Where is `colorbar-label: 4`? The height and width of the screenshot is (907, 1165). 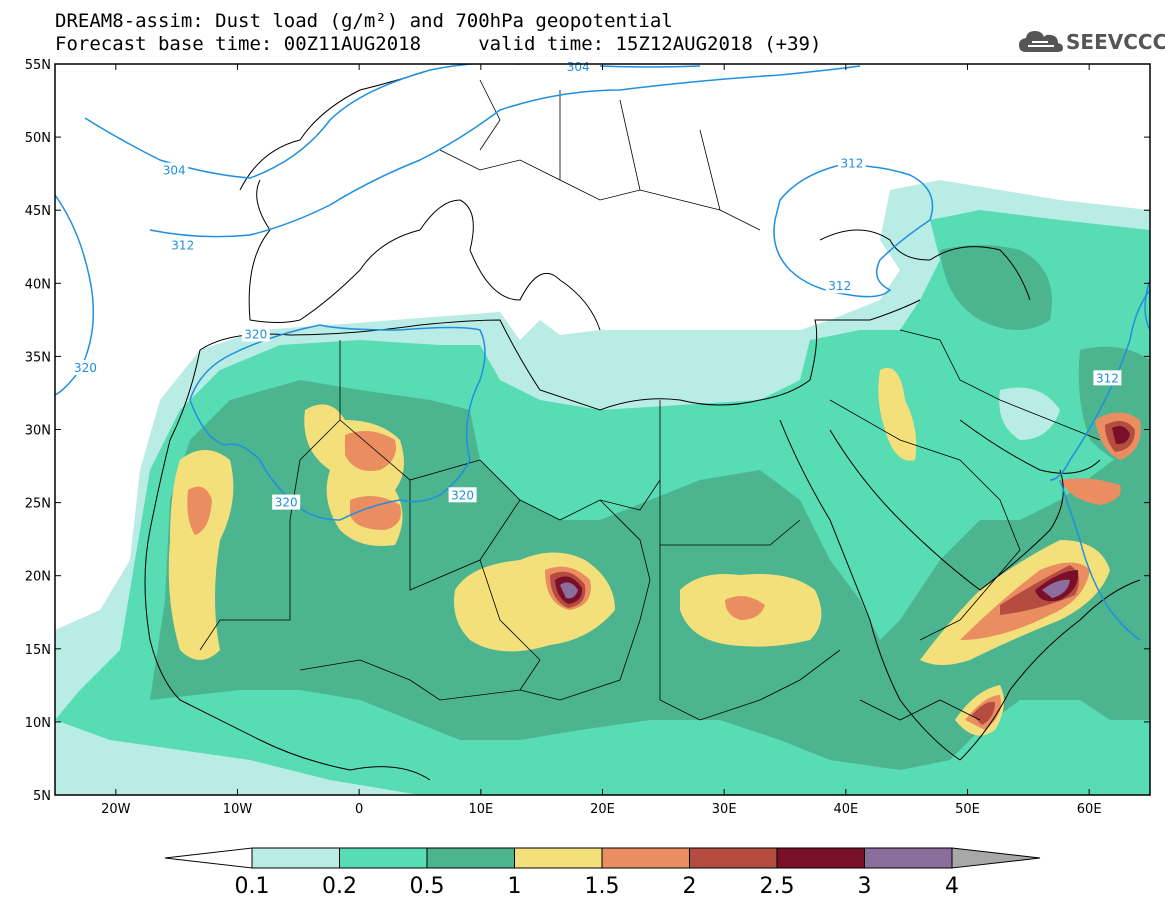 colorbar-label: 4 is located at coordinates (952, 886).